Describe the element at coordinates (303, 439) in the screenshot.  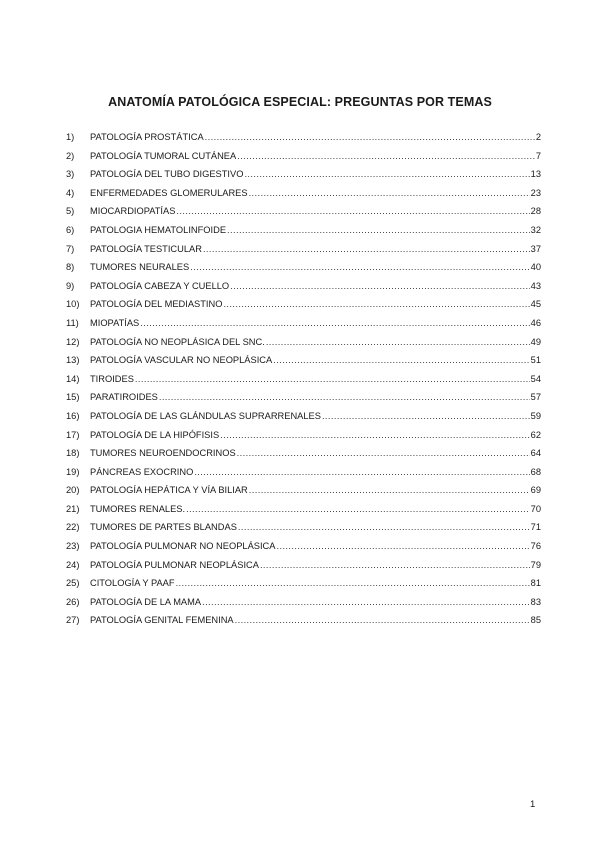
I see `toc-entry: 17) PATOLOGÍA DE LA HIPÓFISIS 62` at that location.